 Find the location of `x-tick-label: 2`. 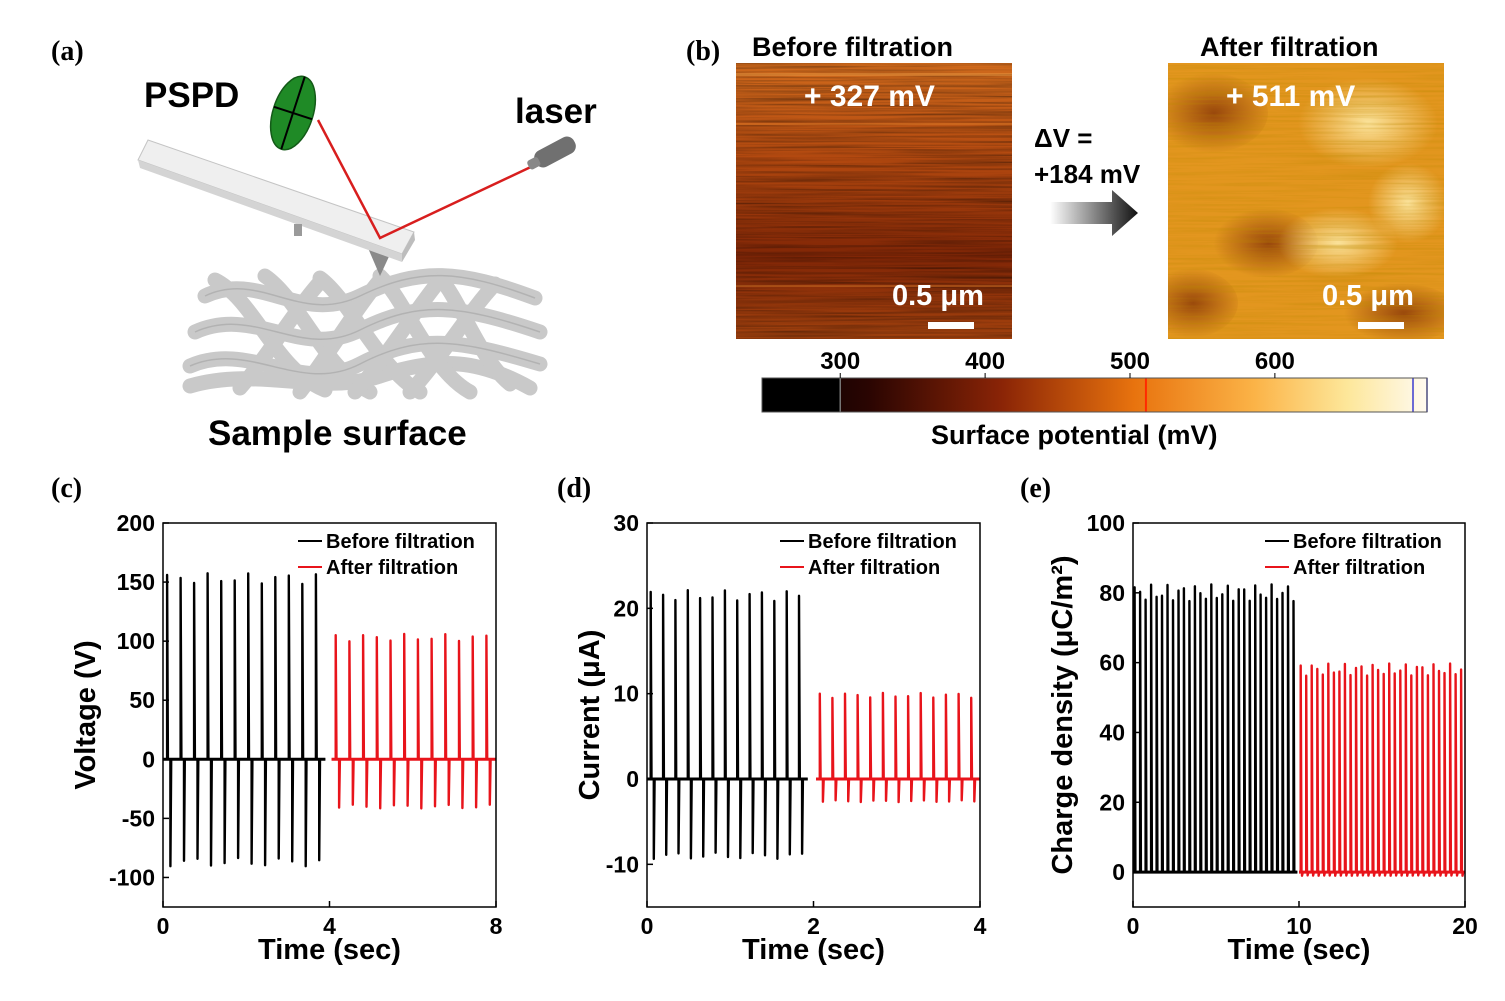

x-tick-label: 2 is located at coordinates (813, 926).